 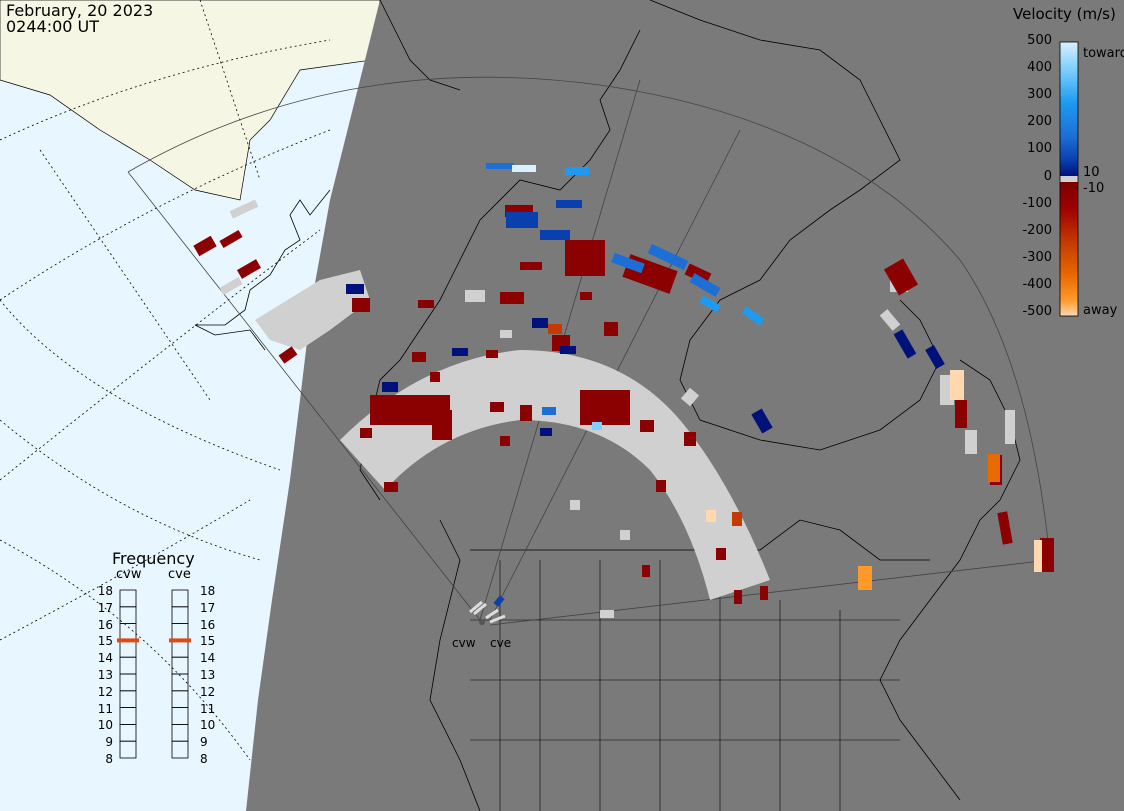 What do you see at coordinates (1039, 40) in the screenshot?
I see `velocity-tick-label: 500` at bounding box center [1039, 40].